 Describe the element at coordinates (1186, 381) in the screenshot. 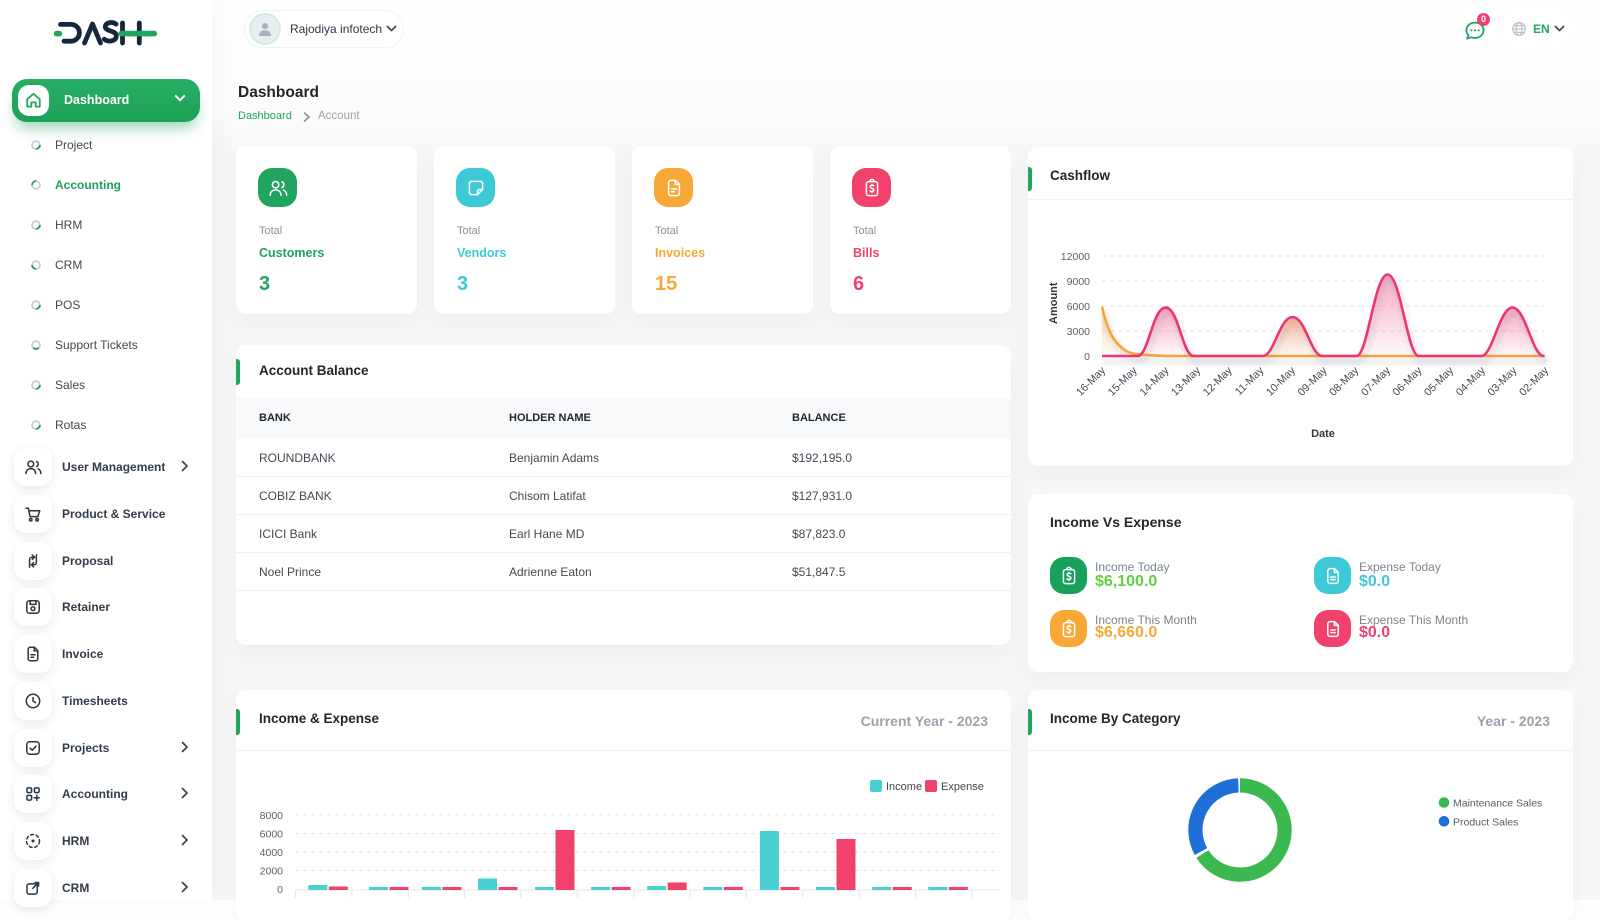

I see `svg-text: 13-May` at that location.